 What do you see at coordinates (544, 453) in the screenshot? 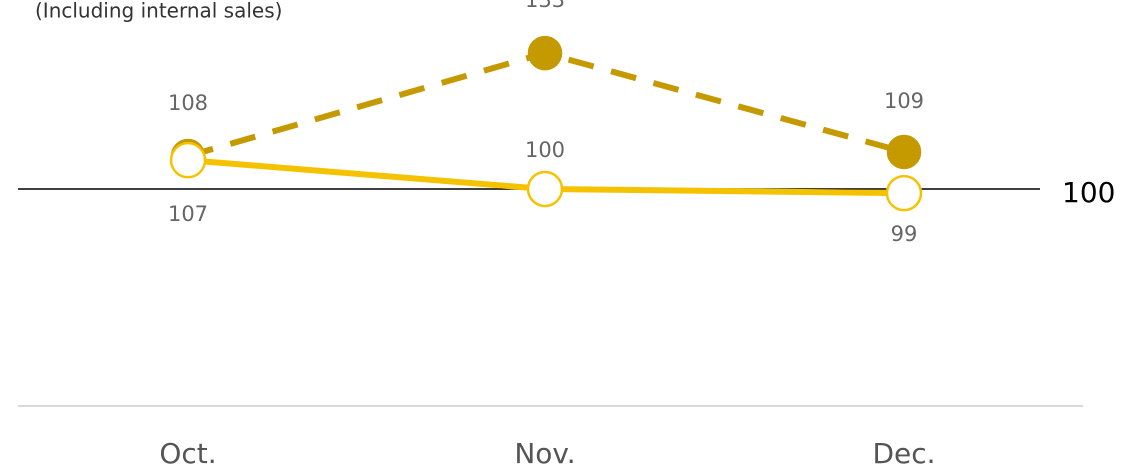
I see `x-tick-label: Nov.` at bounding box center [544, 453].